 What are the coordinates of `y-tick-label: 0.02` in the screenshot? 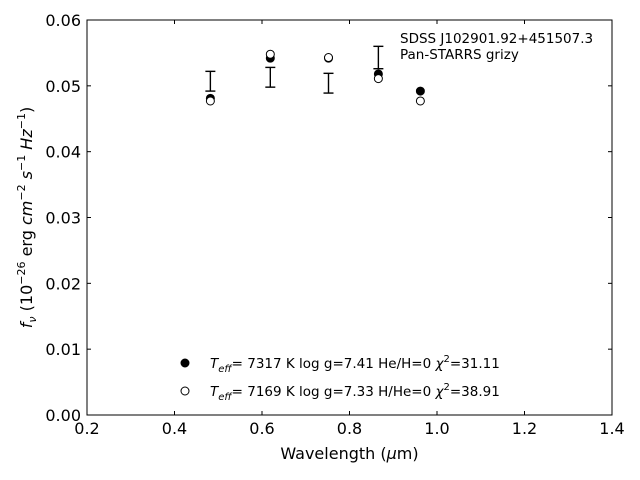 It's located at (63, 283).